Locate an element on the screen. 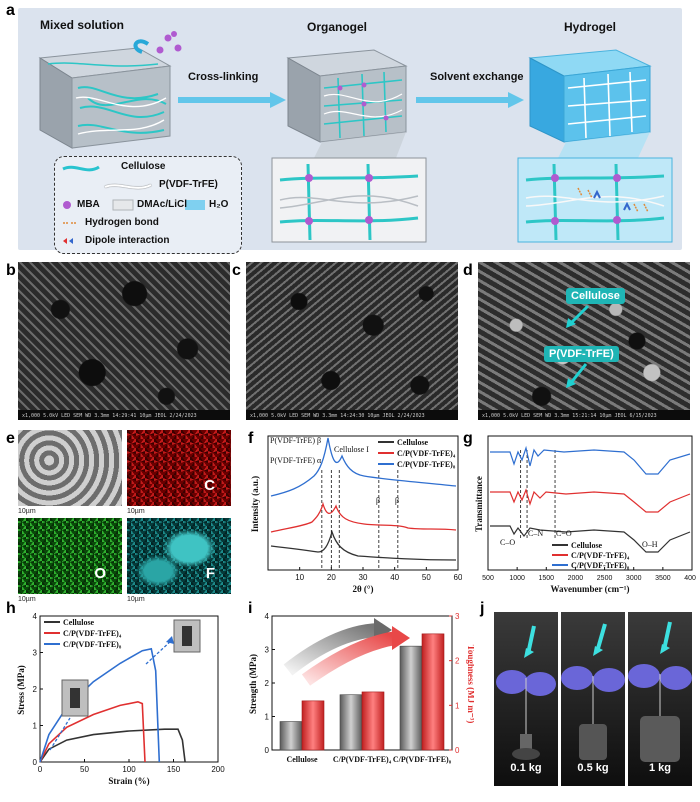  sem-label-pvdf: P(VDF-TrFE) is located at coordinates (581, 354).